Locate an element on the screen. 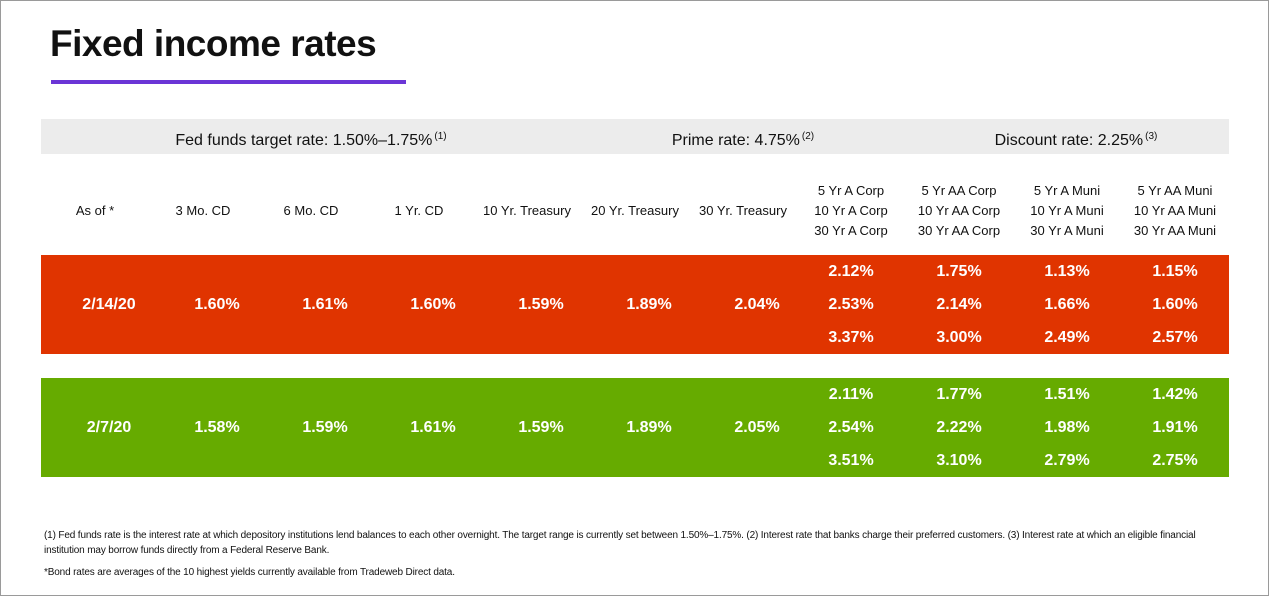  column-header: 10 Yr. Treasury is located at coordinates (527, 211).